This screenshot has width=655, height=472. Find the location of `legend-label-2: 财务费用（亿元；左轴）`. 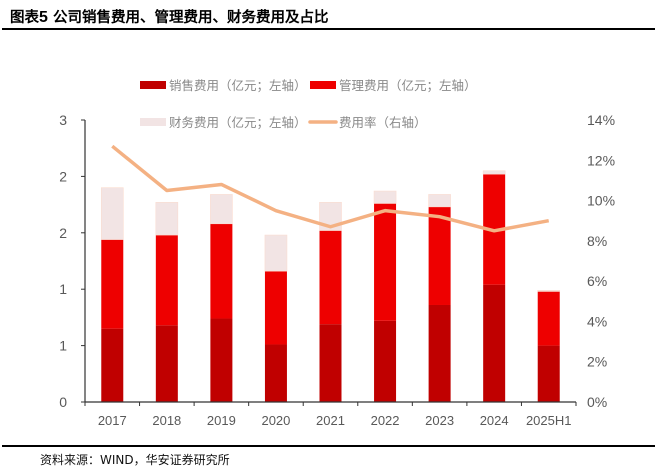

legend-label-2: 财务费用（亿元；左轴） is located at coordinates (238, 122).